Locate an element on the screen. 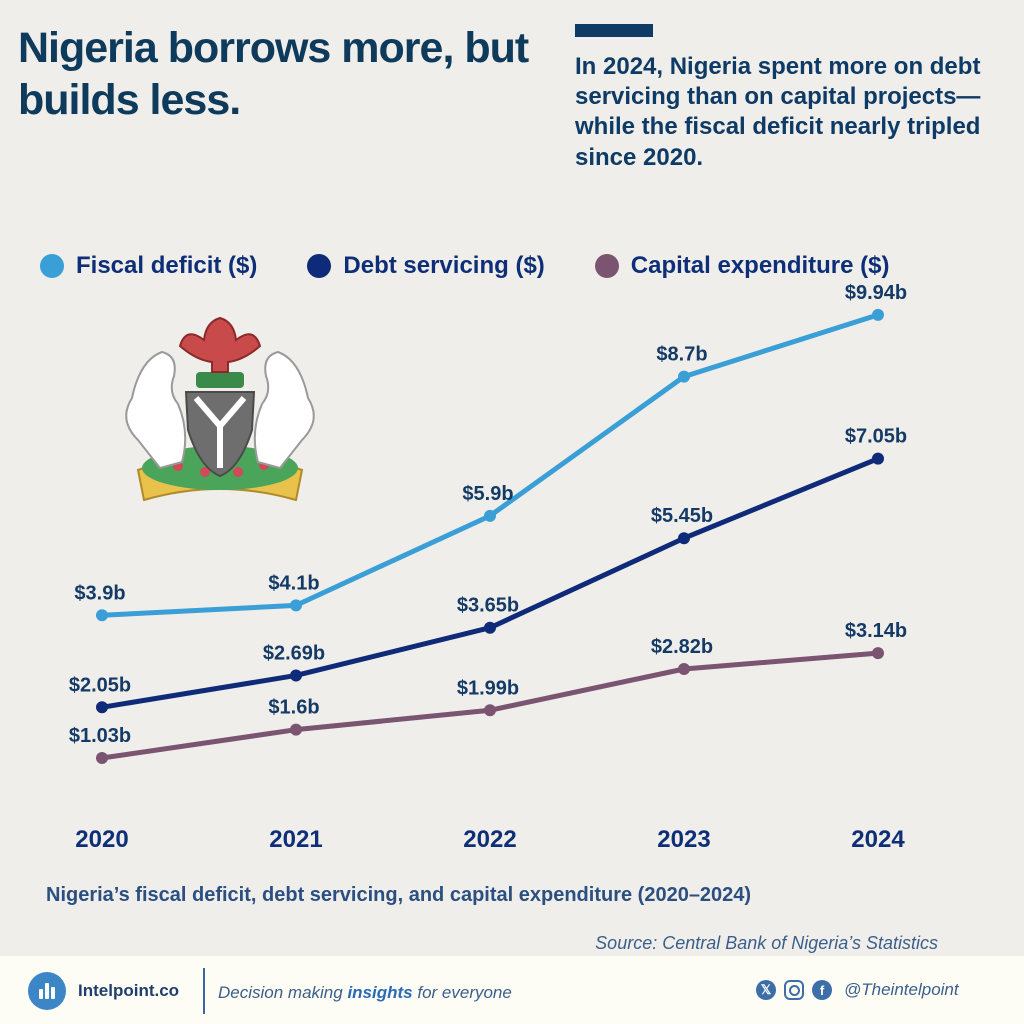 The image size is (1024, 1024). facebook-icon: f is located at coordinates (822, 990).